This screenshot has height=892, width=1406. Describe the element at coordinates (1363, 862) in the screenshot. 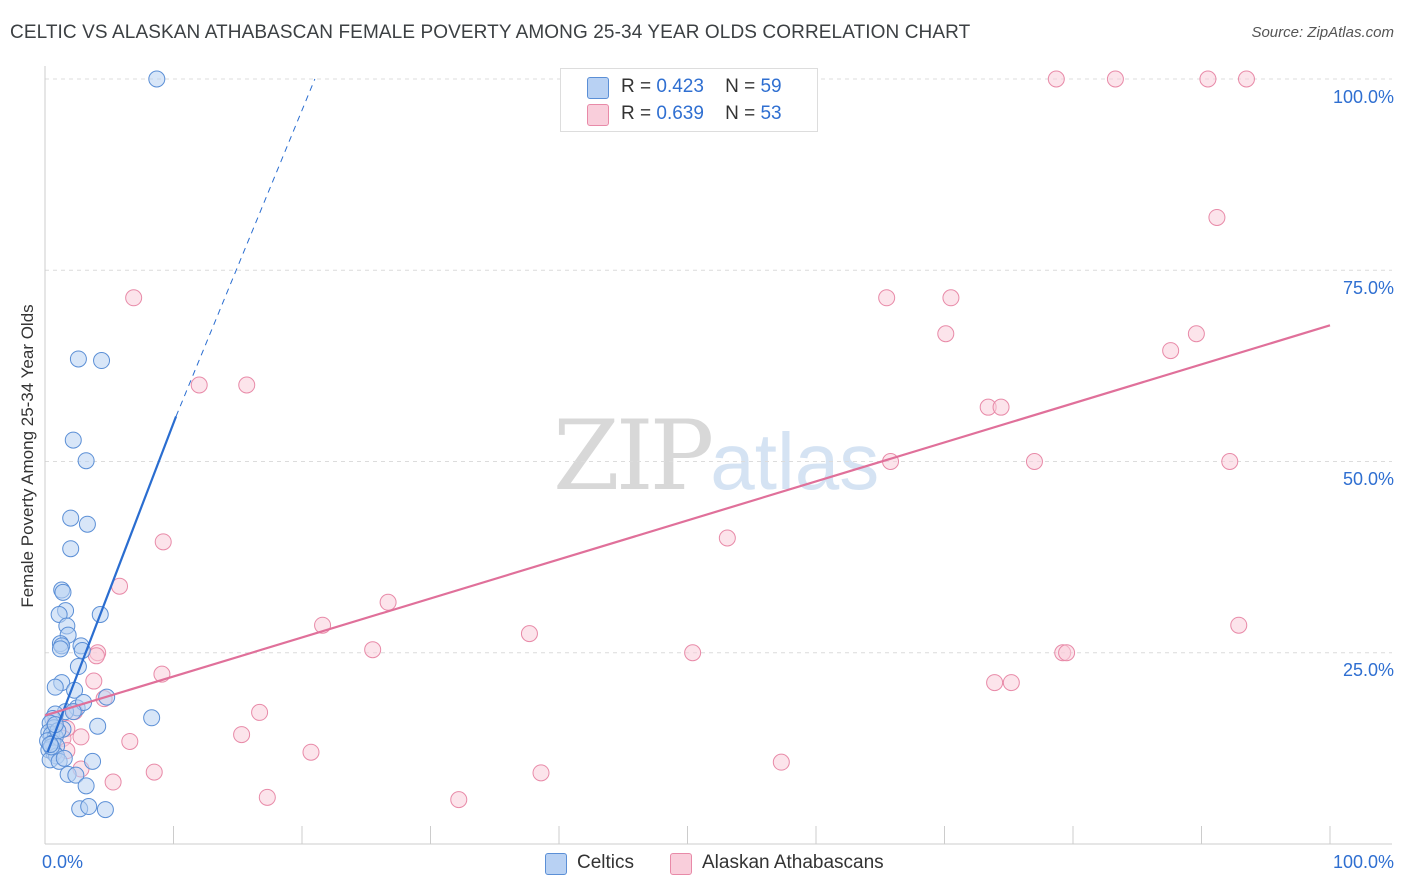

I see `x-tick-label-max: 100.0%` at that location.